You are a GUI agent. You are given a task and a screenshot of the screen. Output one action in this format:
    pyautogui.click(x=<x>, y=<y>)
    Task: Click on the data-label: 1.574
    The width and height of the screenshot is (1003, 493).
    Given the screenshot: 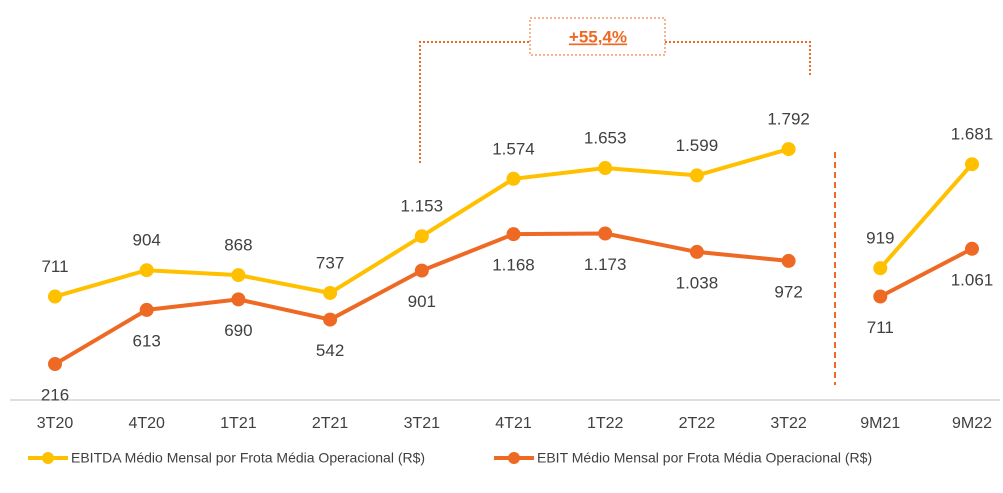 What is the action you would take?
    pyautogui.click(x=513, y=148)
    